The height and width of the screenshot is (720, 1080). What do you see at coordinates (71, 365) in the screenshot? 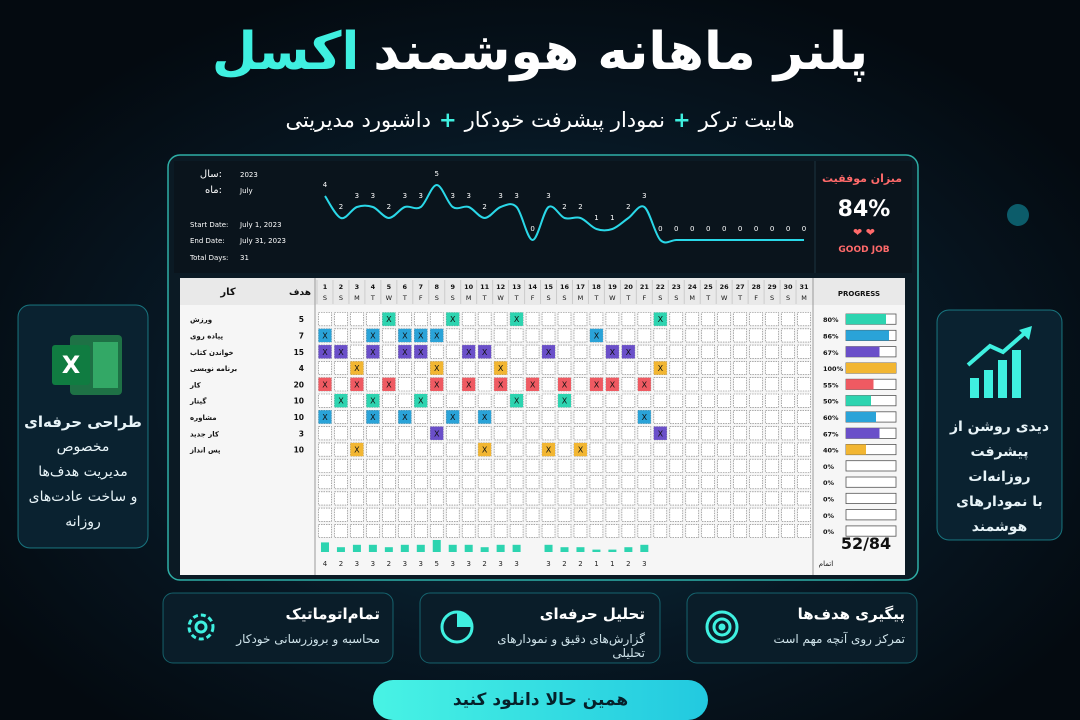
I see `svg-text: X` at bounding box center [71, 365].